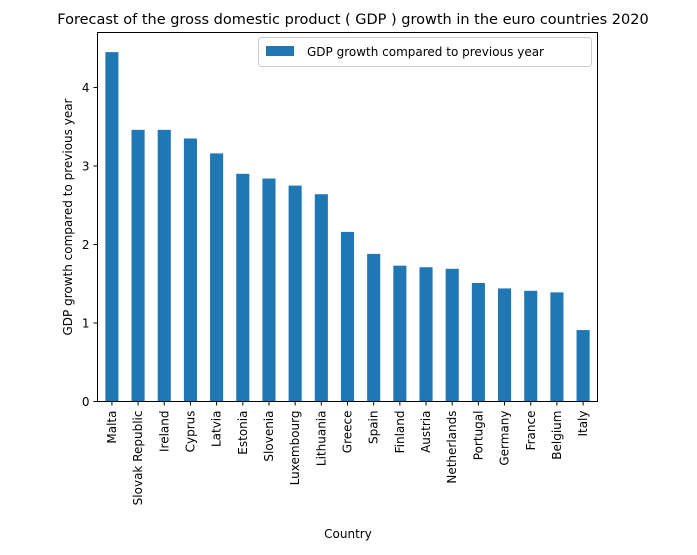 The width and height of the screenshot is (697, 555). Describe the element at coordinates (112, 427) in the screenshot. I see `x-tick-label: Malta` at that location.